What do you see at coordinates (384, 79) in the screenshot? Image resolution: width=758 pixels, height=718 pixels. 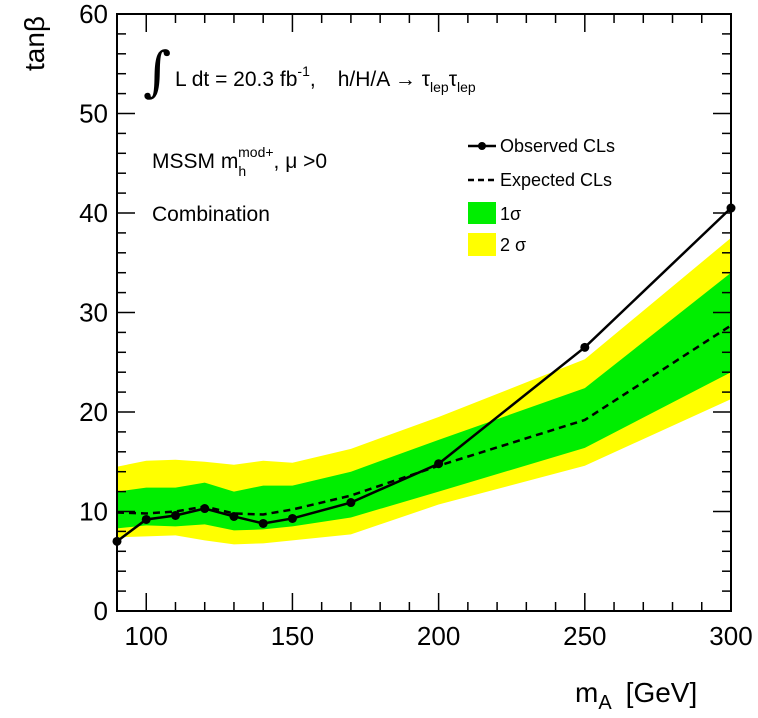 I see `process-text: h/H/A → τ` at bounding box center [384, 79].